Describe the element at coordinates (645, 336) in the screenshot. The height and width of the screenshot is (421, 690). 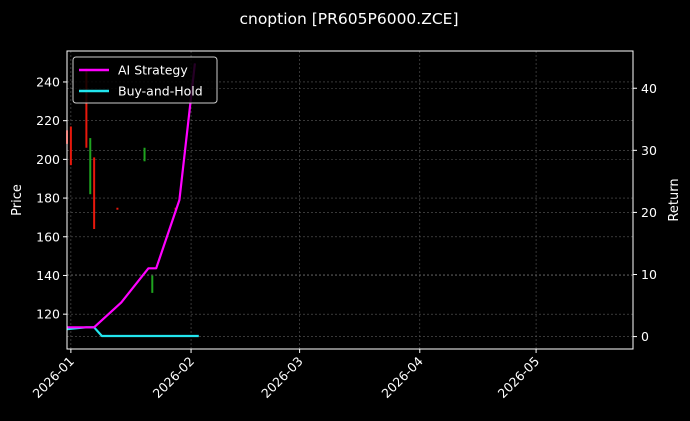
I see `right-tick-label: 0` at that location.